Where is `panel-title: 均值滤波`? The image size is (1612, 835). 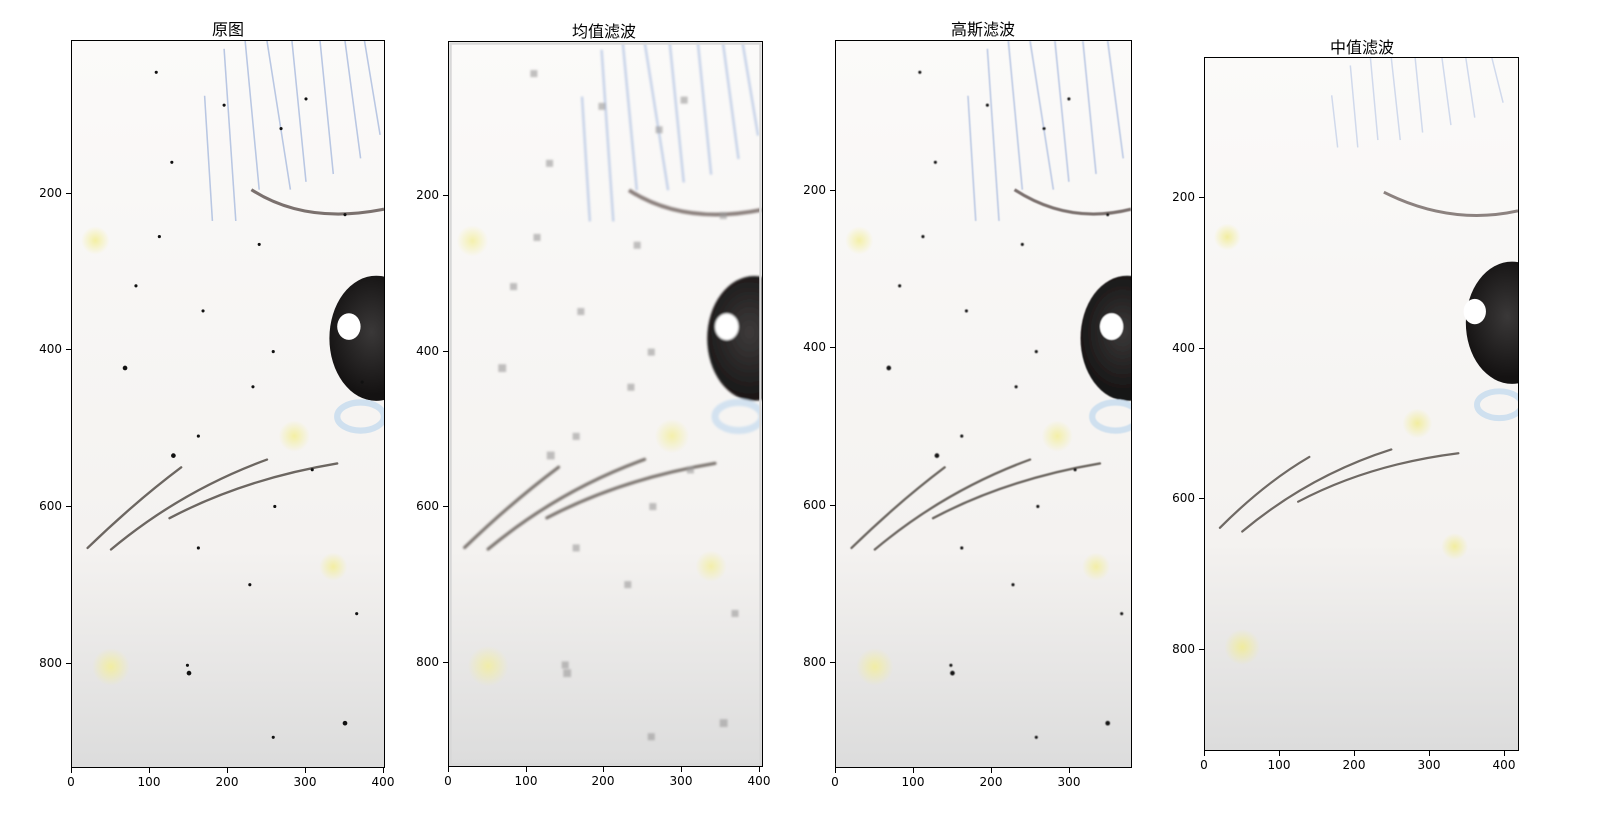
panel-title: 均值滤波 is located at coordinates (604, 31).